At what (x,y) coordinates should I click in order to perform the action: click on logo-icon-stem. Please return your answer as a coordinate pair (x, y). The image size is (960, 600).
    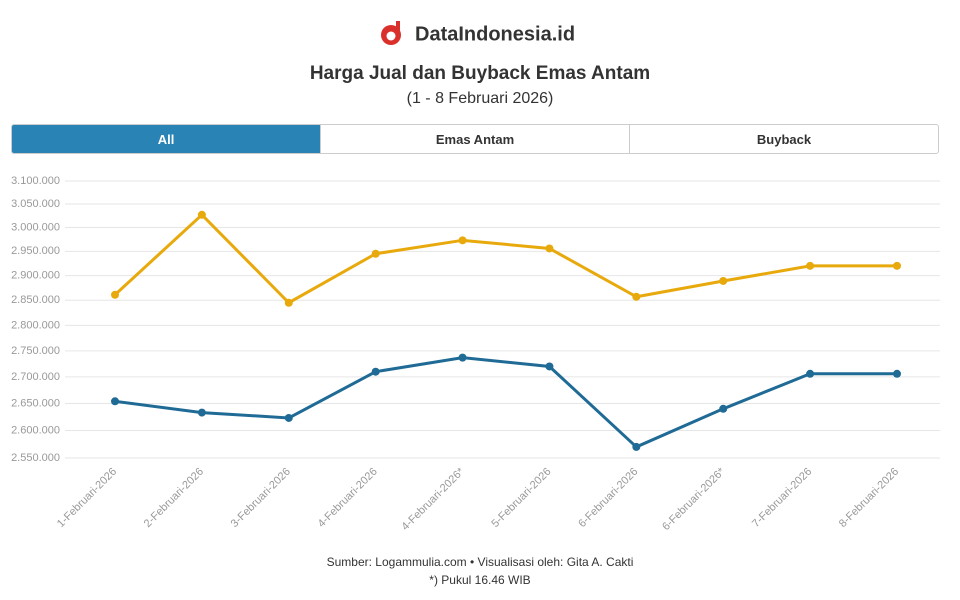
    Looking at the image, I should click on (398, 29).